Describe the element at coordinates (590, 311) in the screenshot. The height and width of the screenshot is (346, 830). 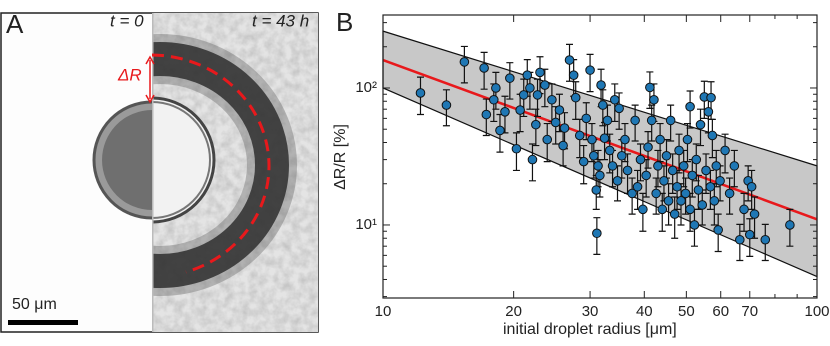
I see `x-tick-label: 30` at that location.